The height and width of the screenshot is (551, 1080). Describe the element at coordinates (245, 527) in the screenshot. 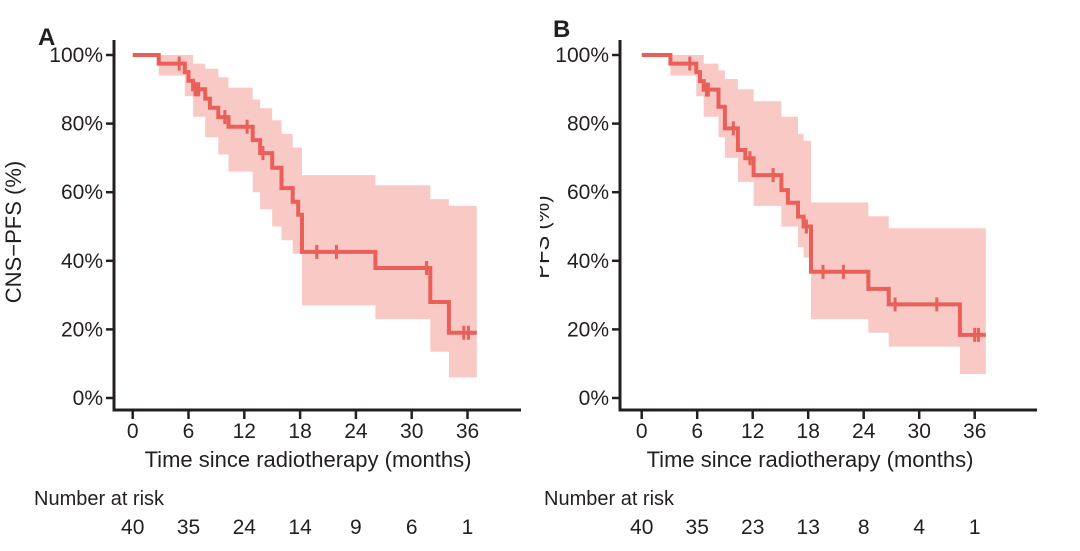

I see `risk-count: 24` at that location.